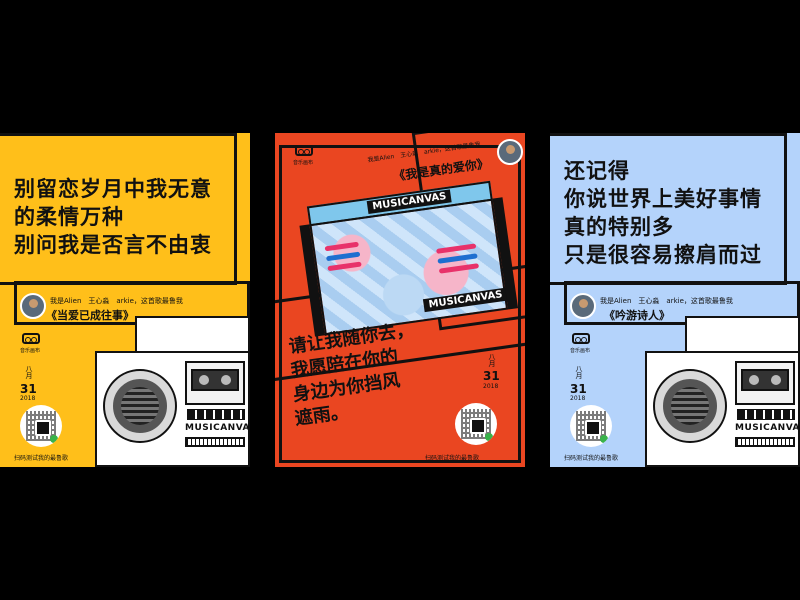  Describe the element at coordinates (465, 300) in the screenshot. I see `card-brand-bottom: MUSICANVAS` at that location.